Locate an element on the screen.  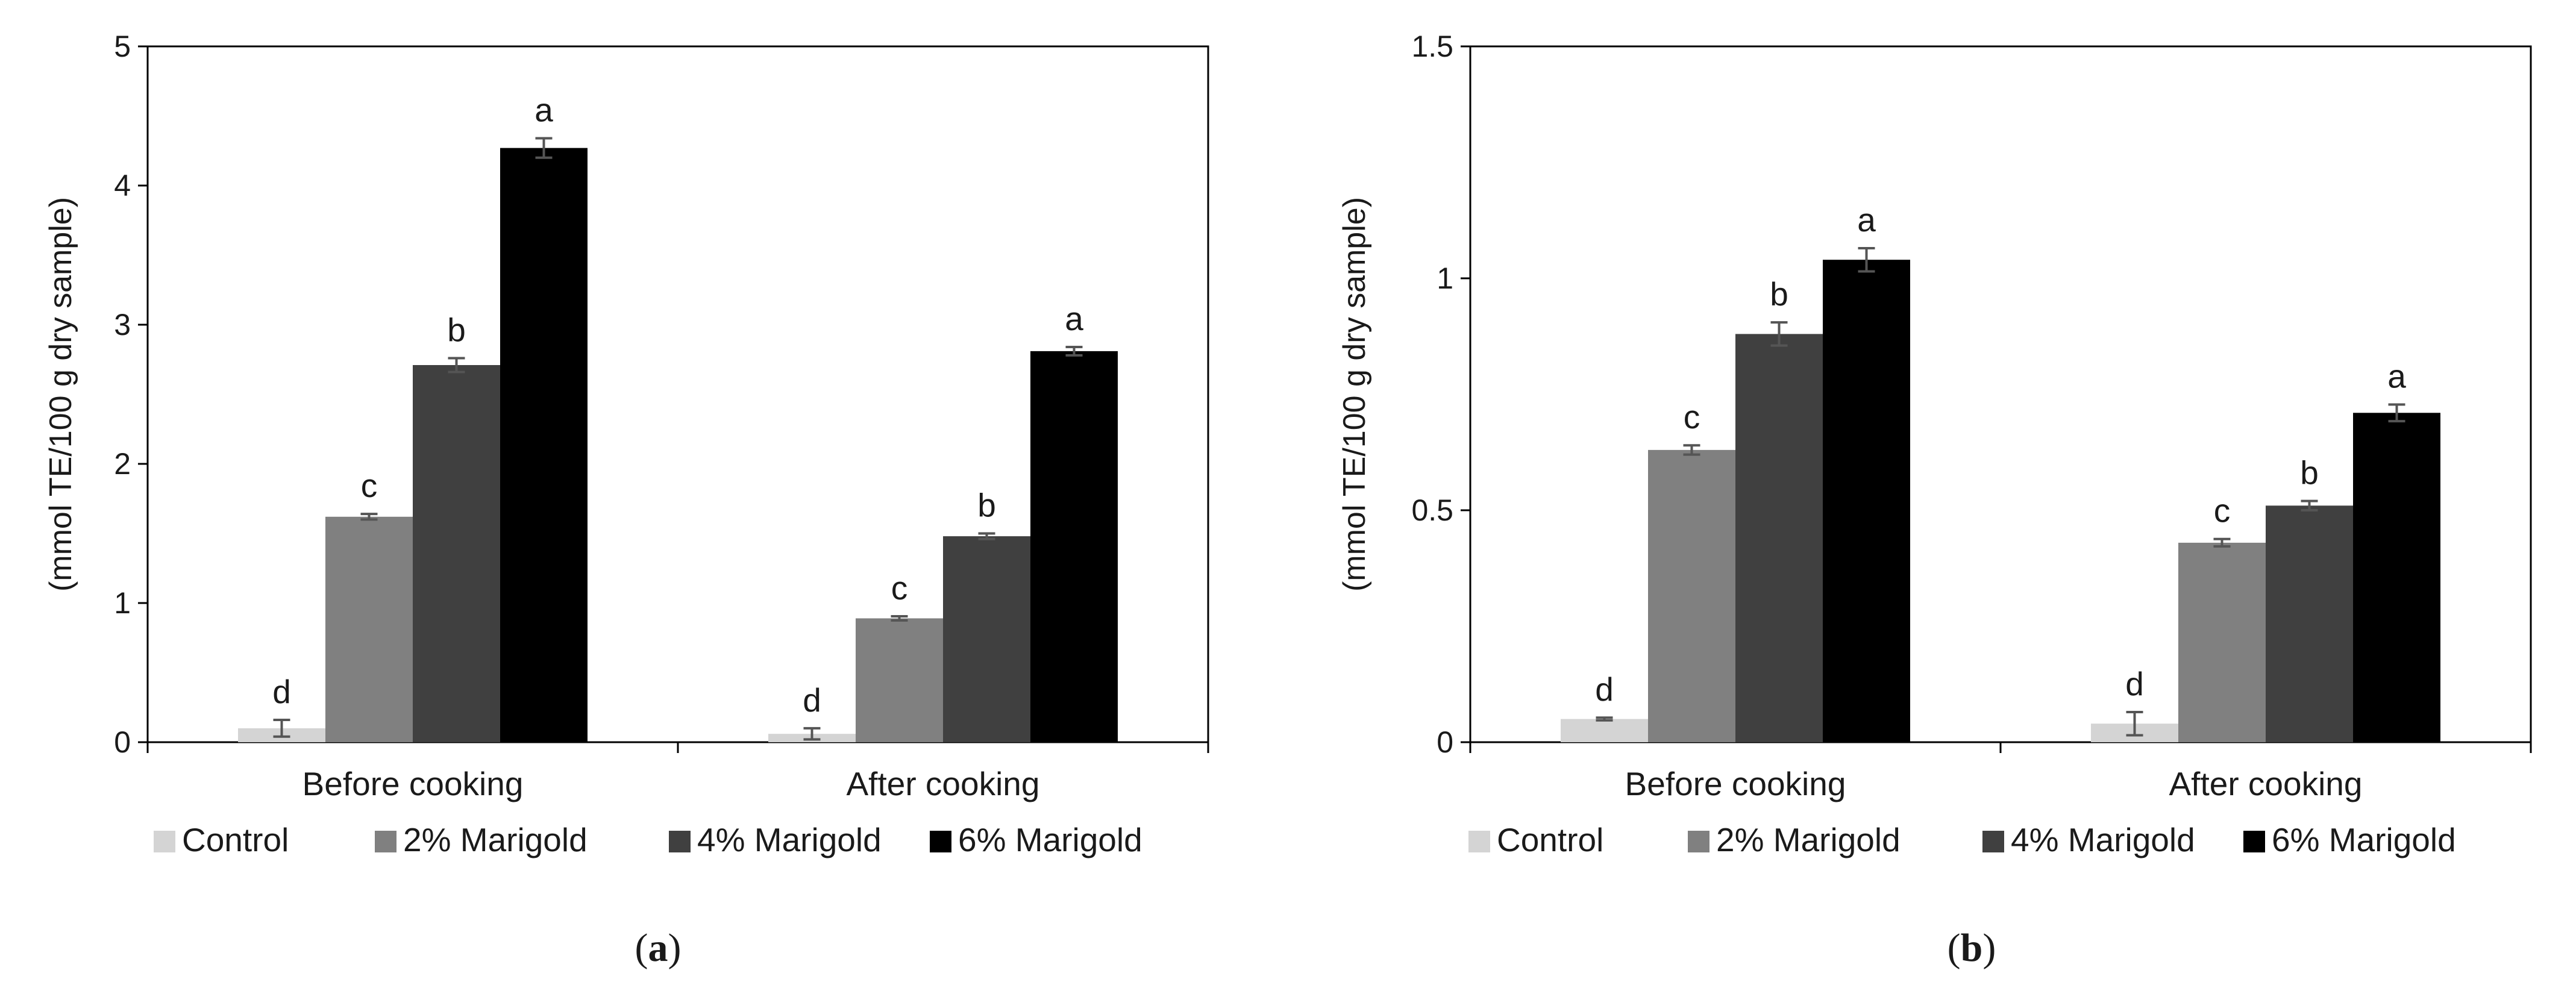
y-tick-label: 0.5 is located at coordinates (1432, 510).